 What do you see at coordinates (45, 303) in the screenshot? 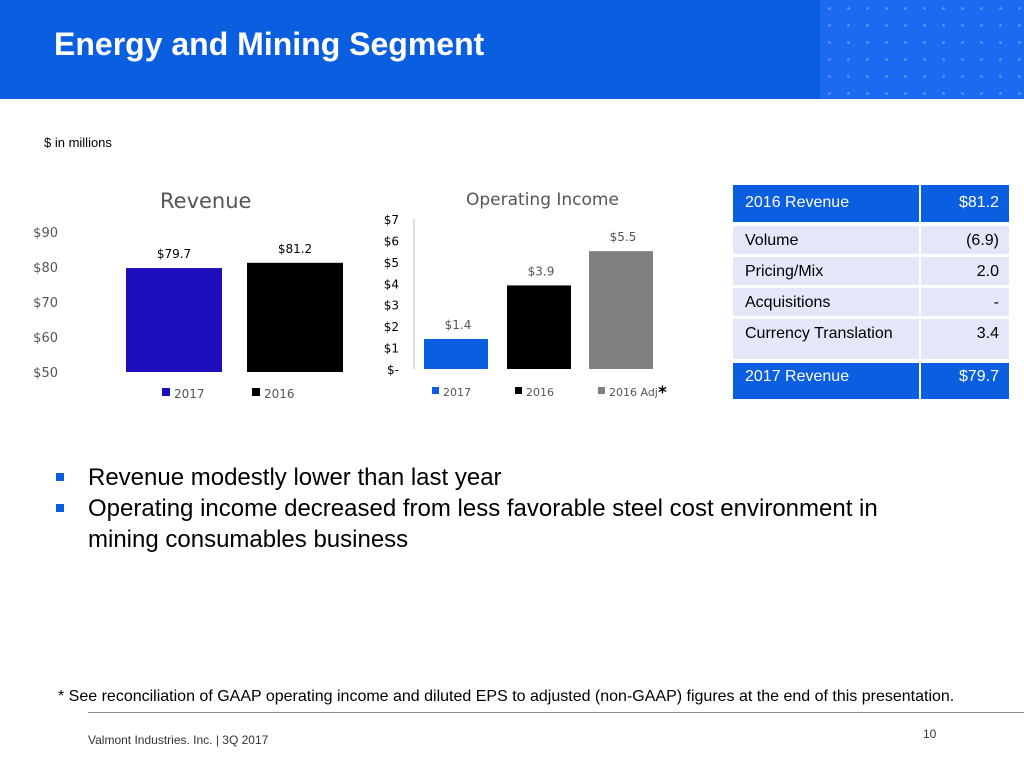
I see `y-tick-label: $70` at bounding box center [45, 303].